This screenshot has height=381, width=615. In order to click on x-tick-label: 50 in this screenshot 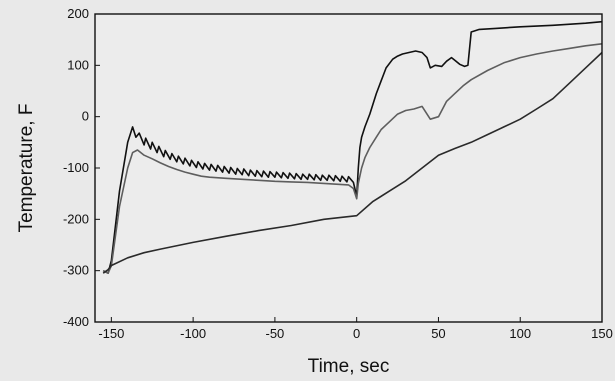, I will do `click(438, 333)`.